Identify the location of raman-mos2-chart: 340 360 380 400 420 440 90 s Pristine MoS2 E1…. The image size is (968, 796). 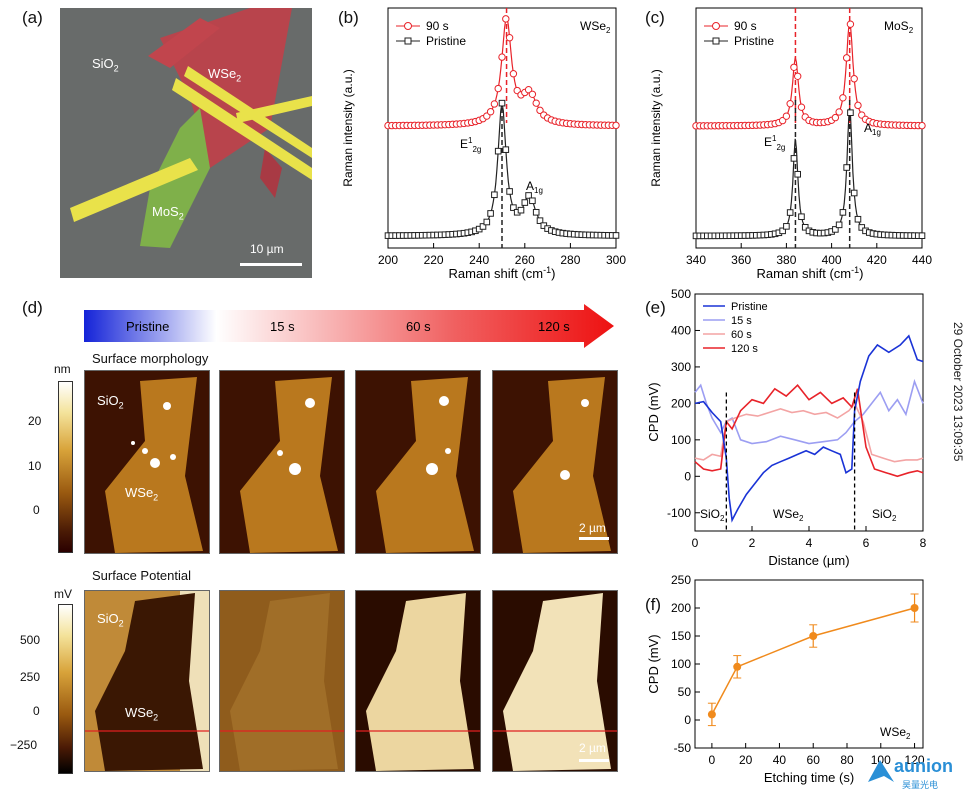
(790, 144).